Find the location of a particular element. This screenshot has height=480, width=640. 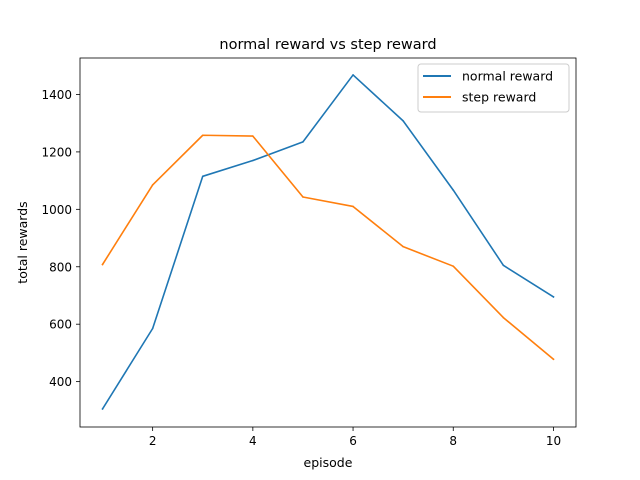

y-axis-label: total rewards is located at coordinates (22, 242).